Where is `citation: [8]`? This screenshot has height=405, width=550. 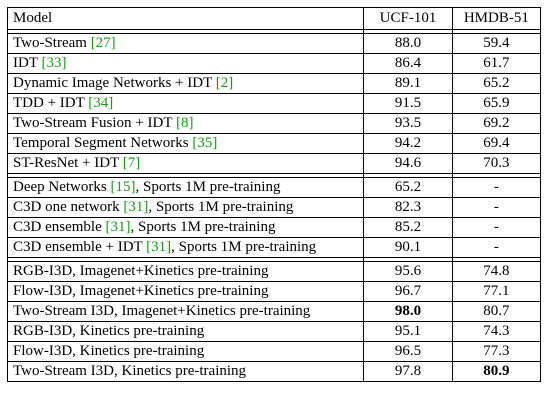
citation: [8] is located at coordinates (184, 123).